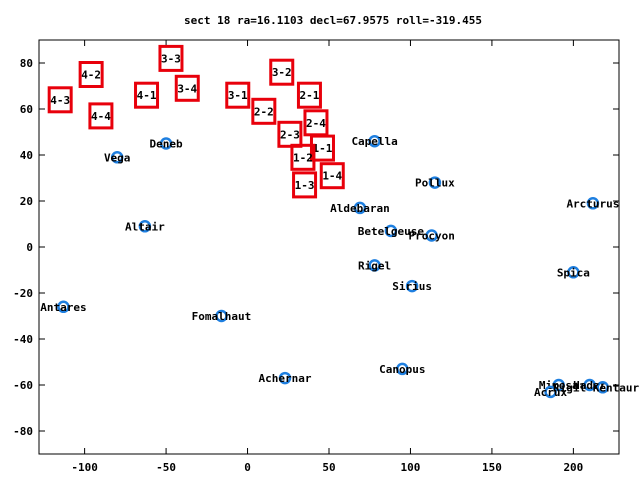 This screenshot has height=480, width=640. I want to click on star-label: Spica, so click(573, 272).